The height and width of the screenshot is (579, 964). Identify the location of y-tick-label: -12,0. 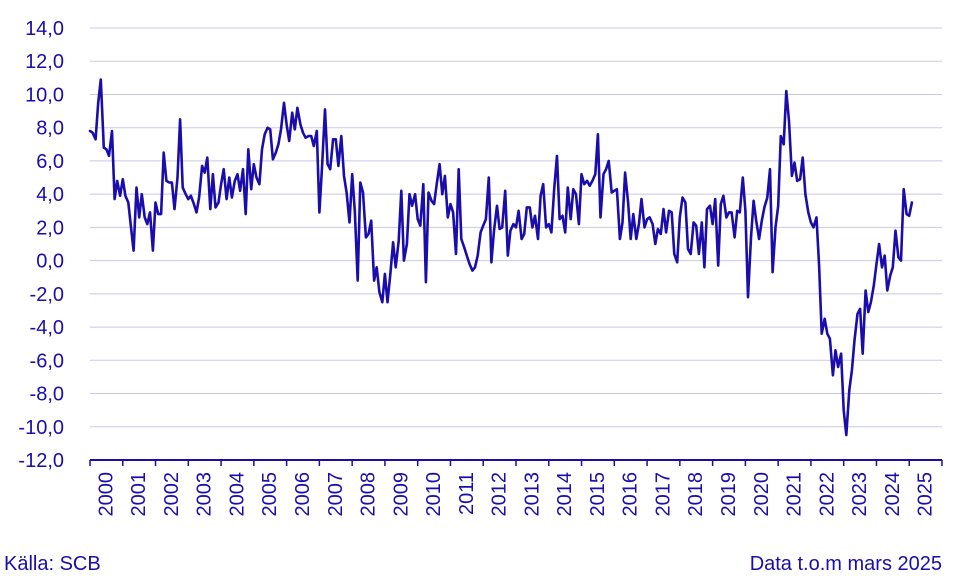
(41, 461).